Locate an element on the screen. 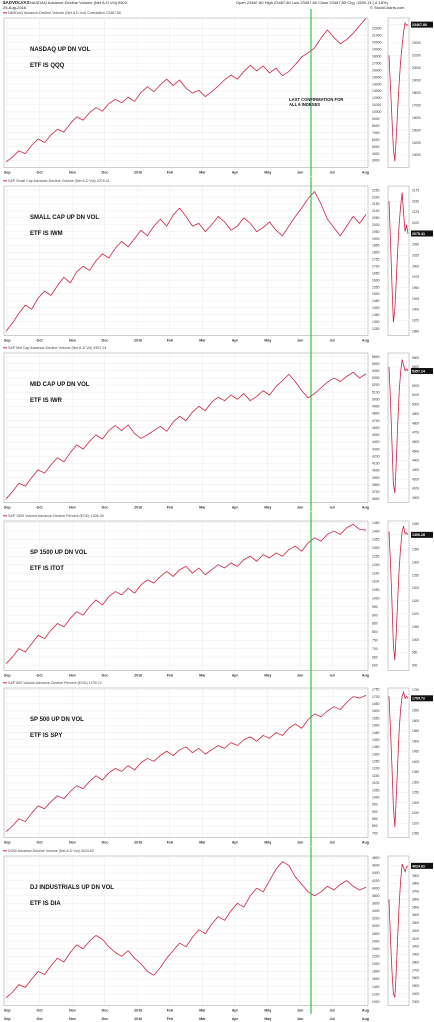 The image size is (434, 1022). inset-tick-label: 1550 is located at coordinates (415, 731).